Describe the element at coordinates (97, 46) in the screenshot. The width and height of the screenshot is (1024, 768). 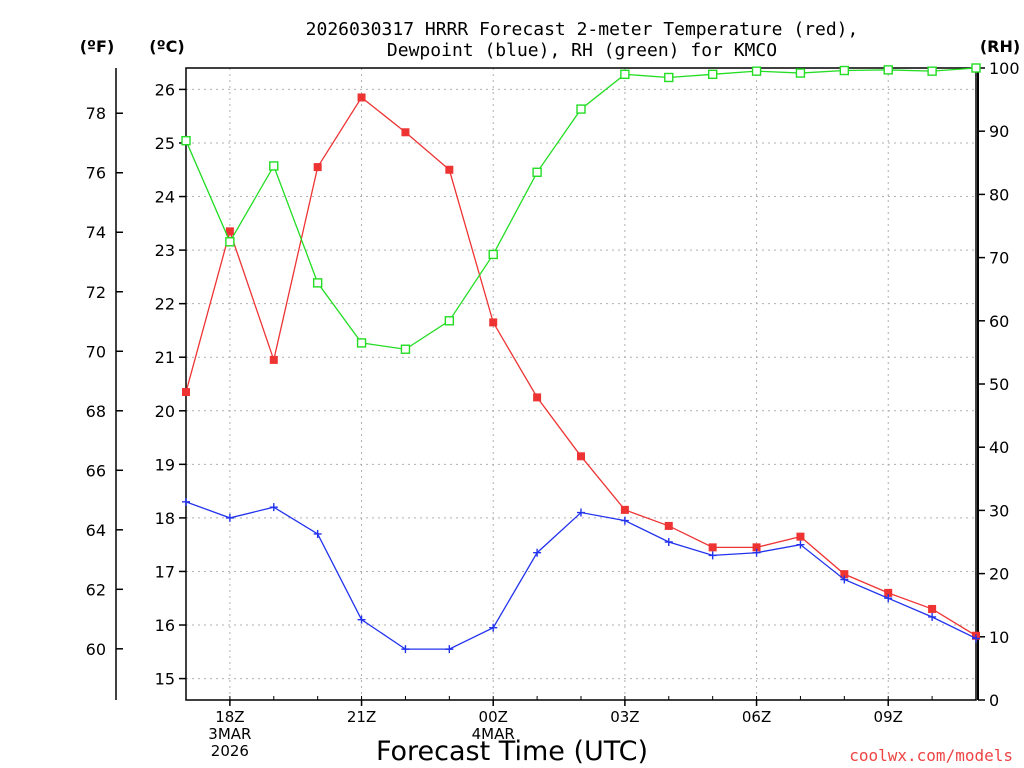
I see `fahrenheit-unit-label: (ºF)` at that location.